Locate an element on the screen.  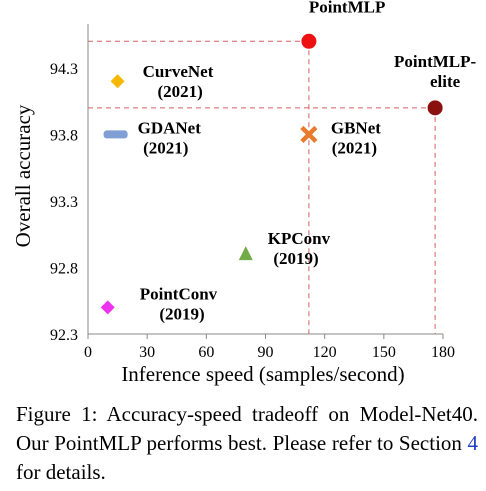
pointconv-year-label: (2019) is located at coordinates (181, 313).